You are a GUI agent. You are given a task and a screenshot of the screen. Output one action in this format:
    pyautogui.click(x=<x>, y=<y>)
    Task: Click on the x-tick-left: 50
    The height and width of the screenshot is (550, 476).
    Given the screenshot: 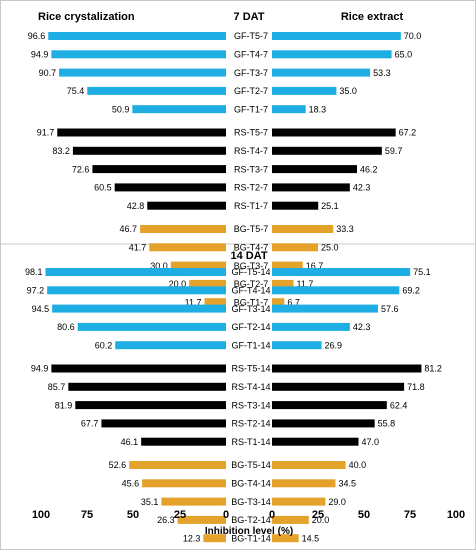 What is the action you would take?
    pyautogui.click(x=133, y=515)
    